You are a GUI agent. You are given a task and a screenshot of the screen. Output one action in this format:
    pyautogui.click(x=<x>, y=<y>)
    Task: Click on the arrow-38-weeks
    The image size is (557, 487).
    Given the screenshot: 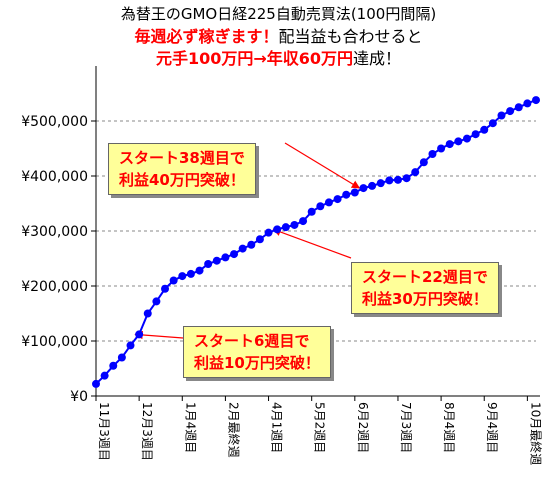 What is the action you would take?
    pyautogui.click(x=322, y=165)
    